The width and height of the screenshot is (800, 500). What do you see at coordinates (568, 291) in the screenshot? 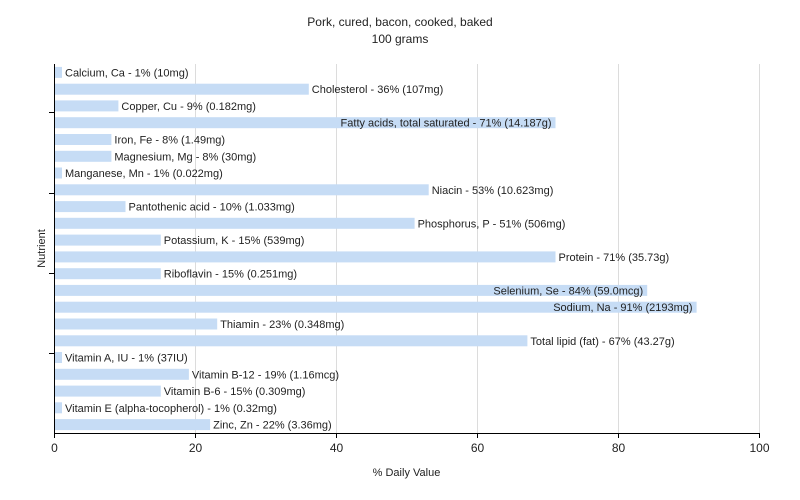
I see `bar-label-13: Selenium, Se - 84% (59.0mcg)` at bounding box center [568, 291].